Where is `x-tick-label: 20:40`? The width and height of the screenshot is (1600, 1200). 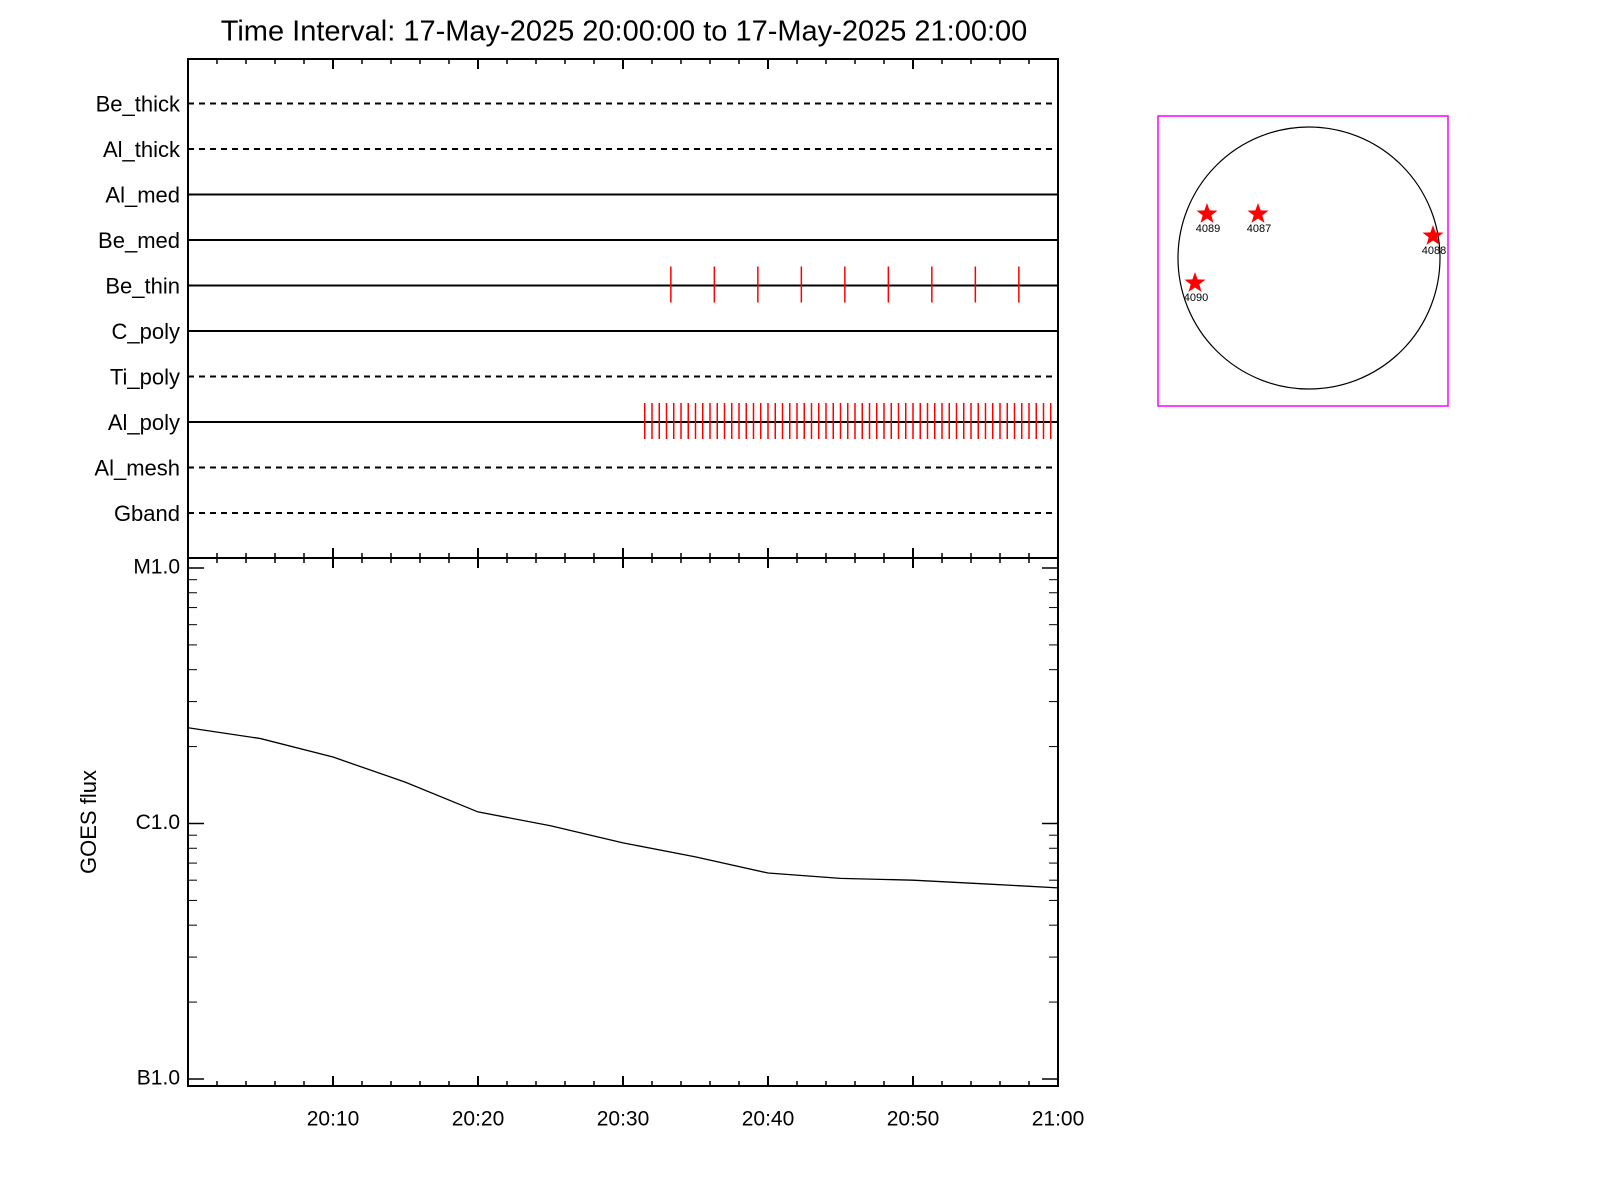
x-tick-label: 20:40 is located at coordinates (768, 1119).